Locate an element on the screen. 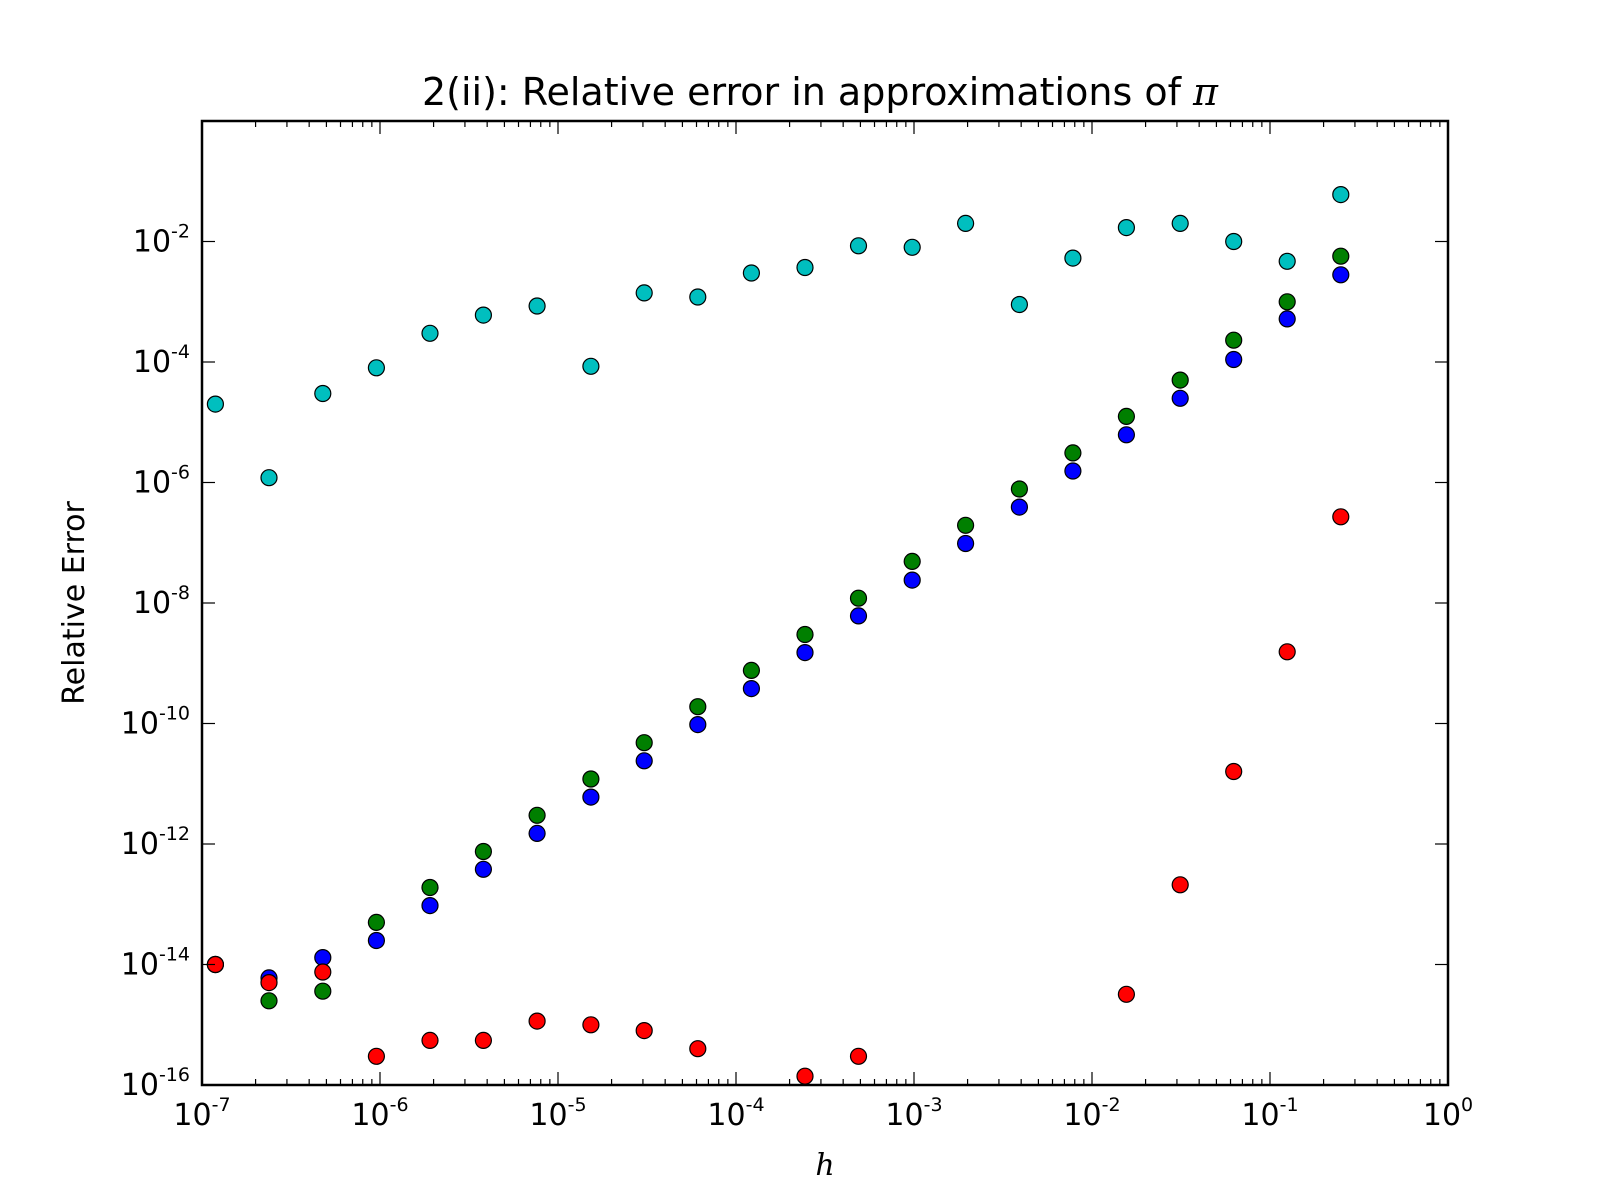  x-tick-label: 10⁻⁷ is located at coordinates (201, 1113).